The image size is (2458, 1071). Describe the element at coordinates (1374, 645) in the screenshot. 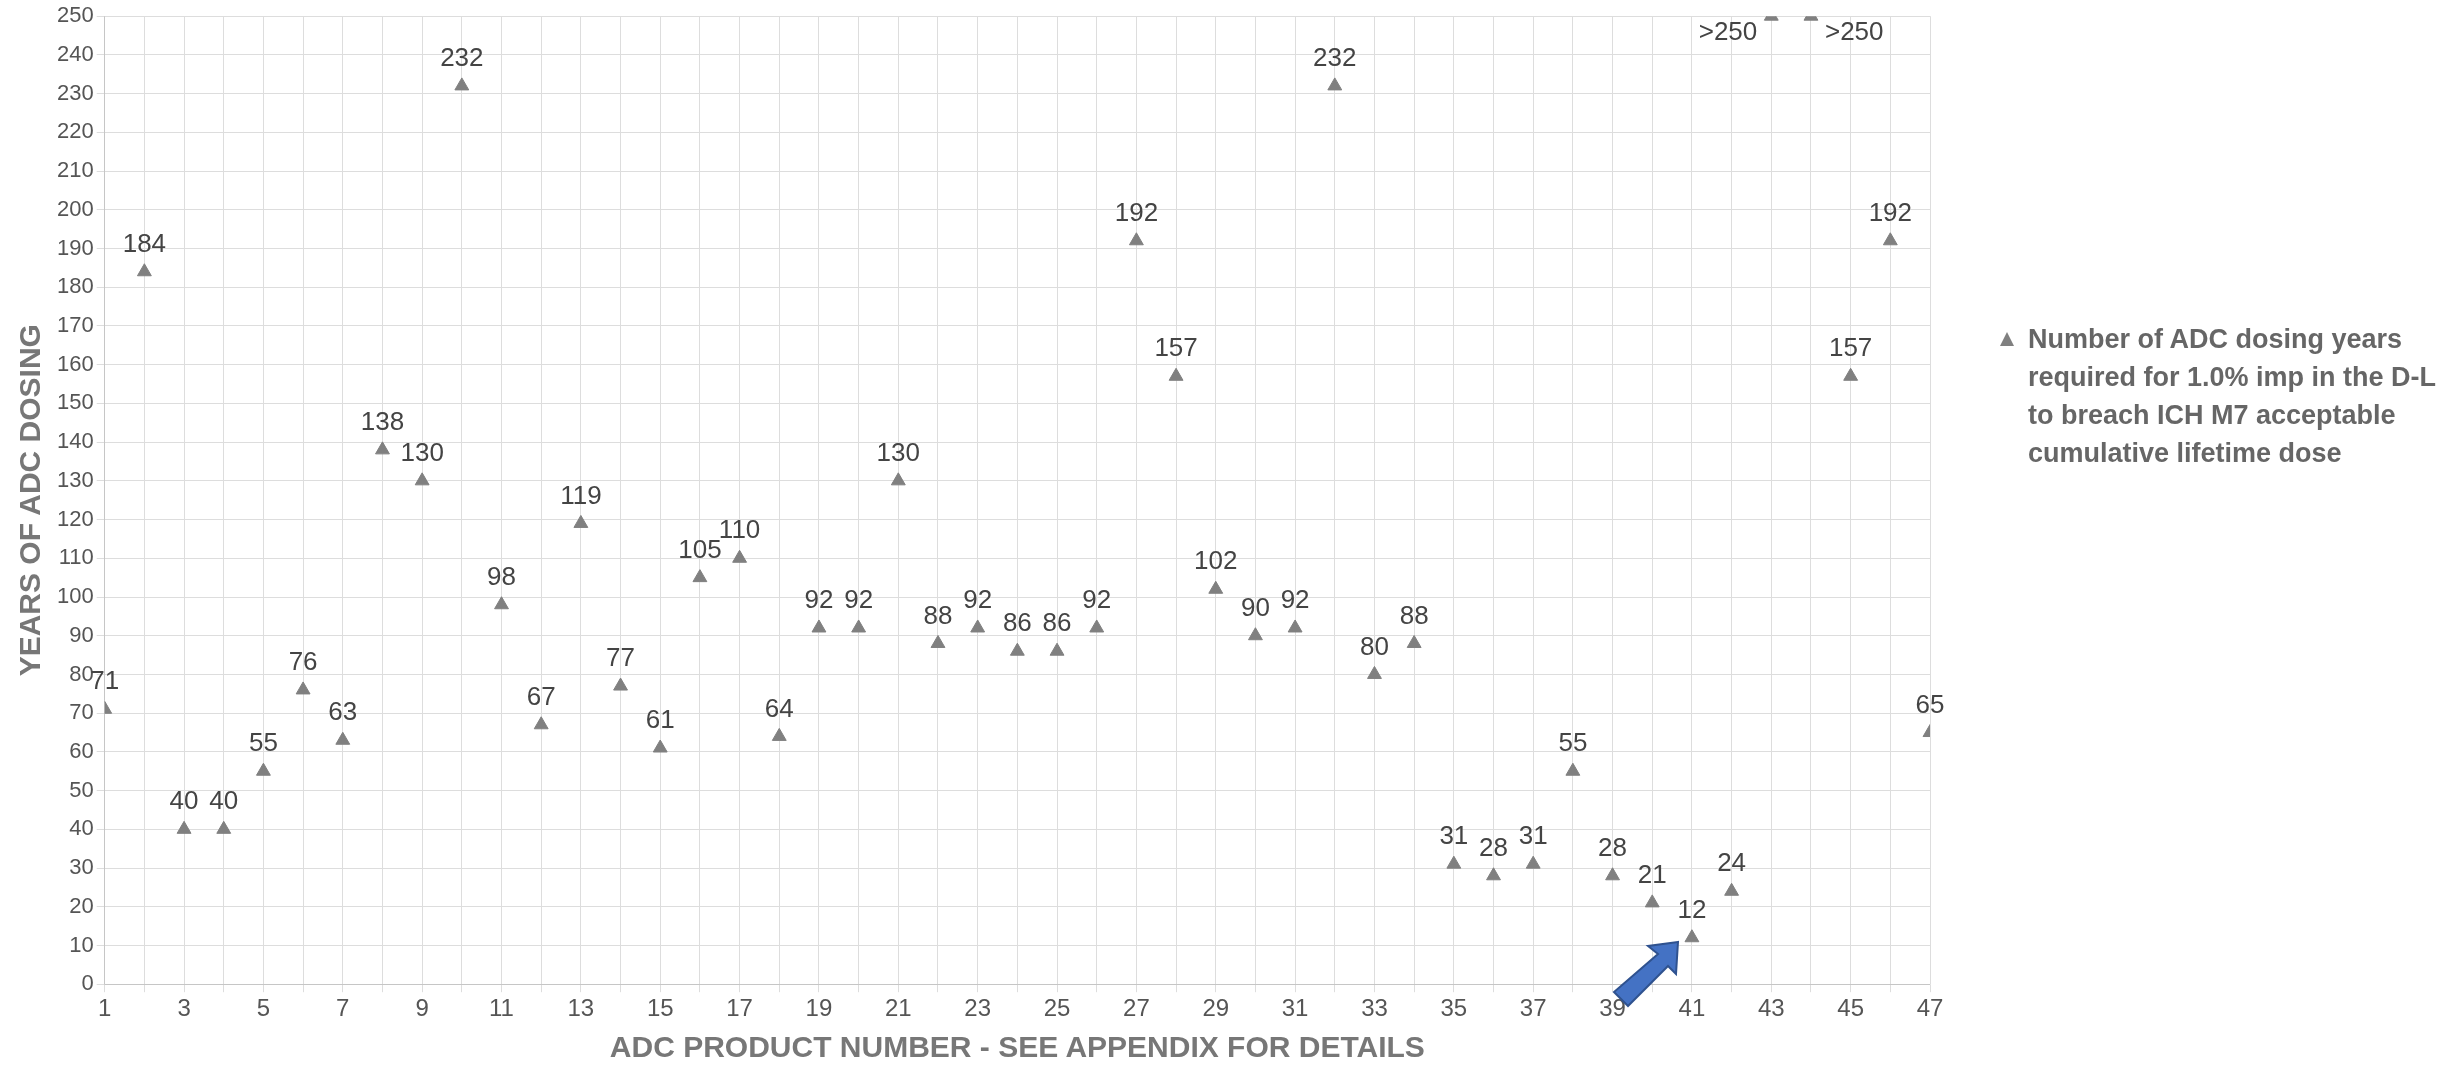

I see `data-label: 80` at that location.